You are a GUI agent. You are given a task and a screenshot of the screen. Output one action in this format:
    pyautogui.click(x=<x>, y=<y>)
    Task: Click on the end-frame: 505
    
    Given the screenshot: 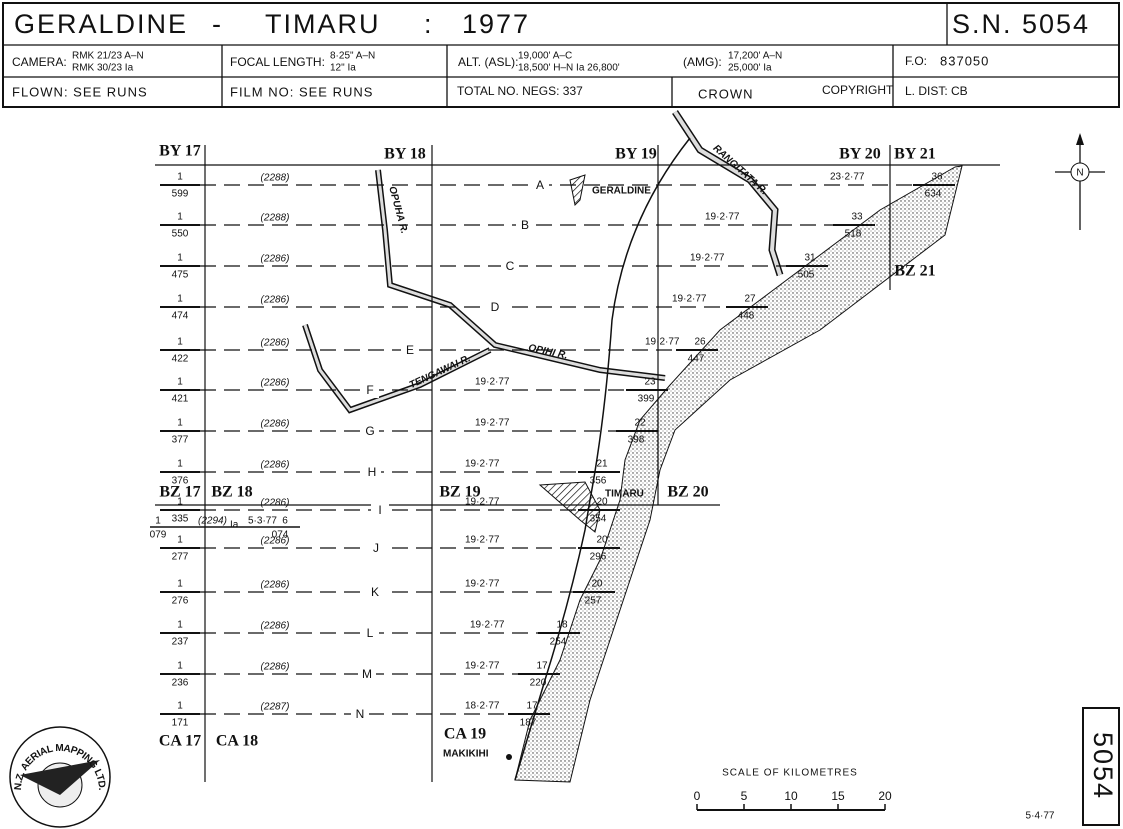 What is the action you would take?
    pyautogui.click(x=806, y=275)
    